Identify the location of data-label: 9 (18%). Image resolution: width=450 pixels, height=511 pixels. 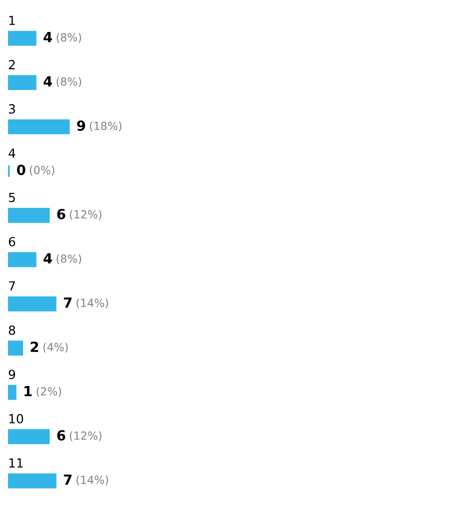
(99, 126).